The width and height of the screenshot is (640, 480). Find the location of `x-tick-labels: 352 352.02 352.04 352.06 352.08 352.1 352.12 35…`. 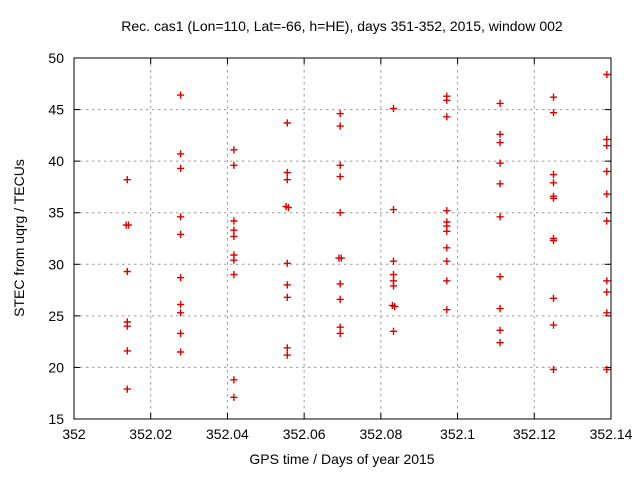

x-tick-labels: 352 352.02 352.04 352.06 352.08 352.1 352.12 35… is located at coordinates (347, 434).